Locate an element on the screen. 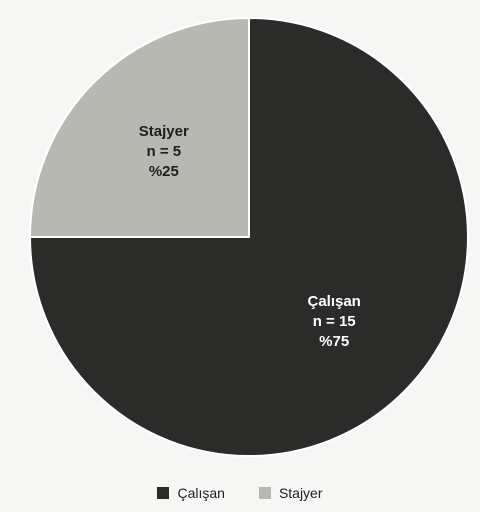 The image size is (480, 512). legend-label-stajyer: Stajyer is located at coordinates (300, 493).